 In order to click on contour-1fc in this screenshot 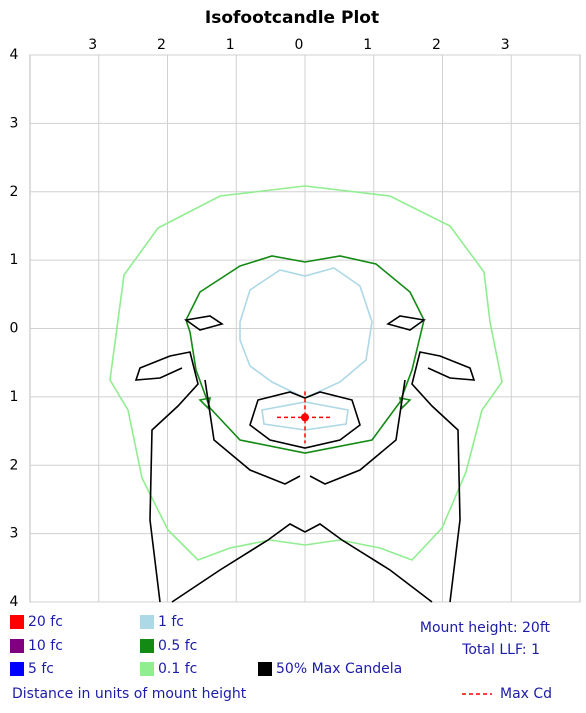, I will do `click(306, 349)`.